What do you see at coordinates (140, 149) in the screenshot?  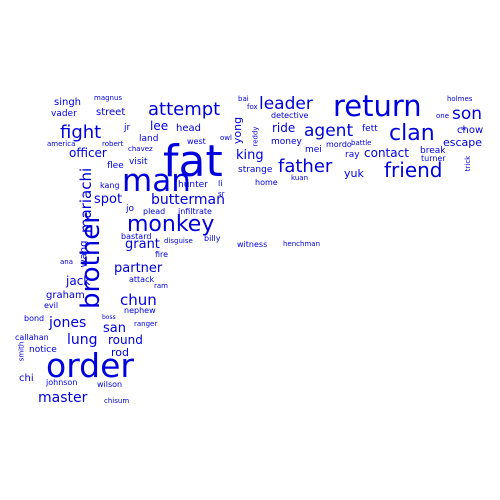 I see `word: chavez` at bounding box center [140, 149].